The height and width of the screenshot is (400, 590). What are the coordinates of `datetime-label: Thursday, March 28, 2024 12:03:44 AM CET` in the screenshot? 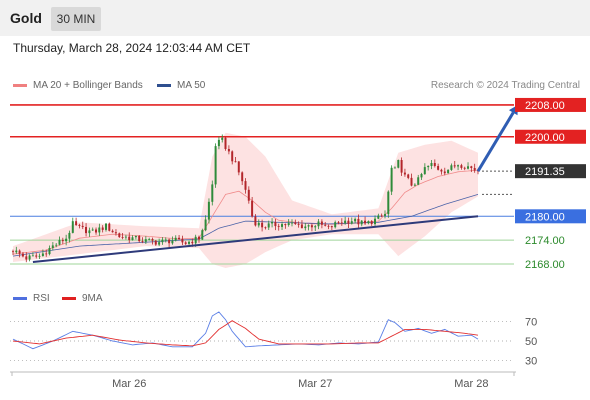 It's located at (132, 48).